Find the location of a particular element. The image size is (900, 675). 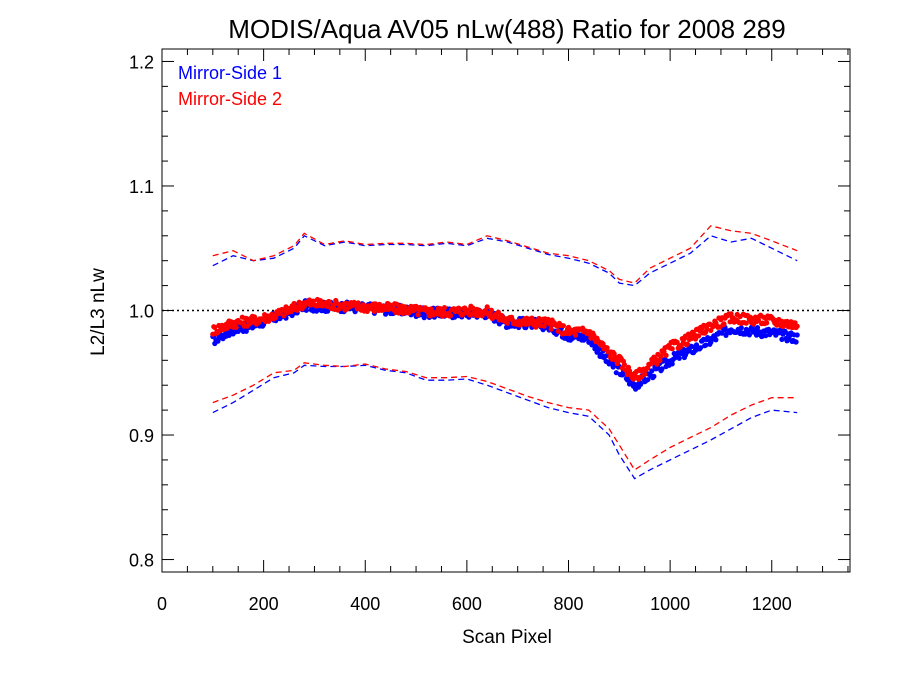

x-tick-label: 800 is located at coordinates (568, 604).